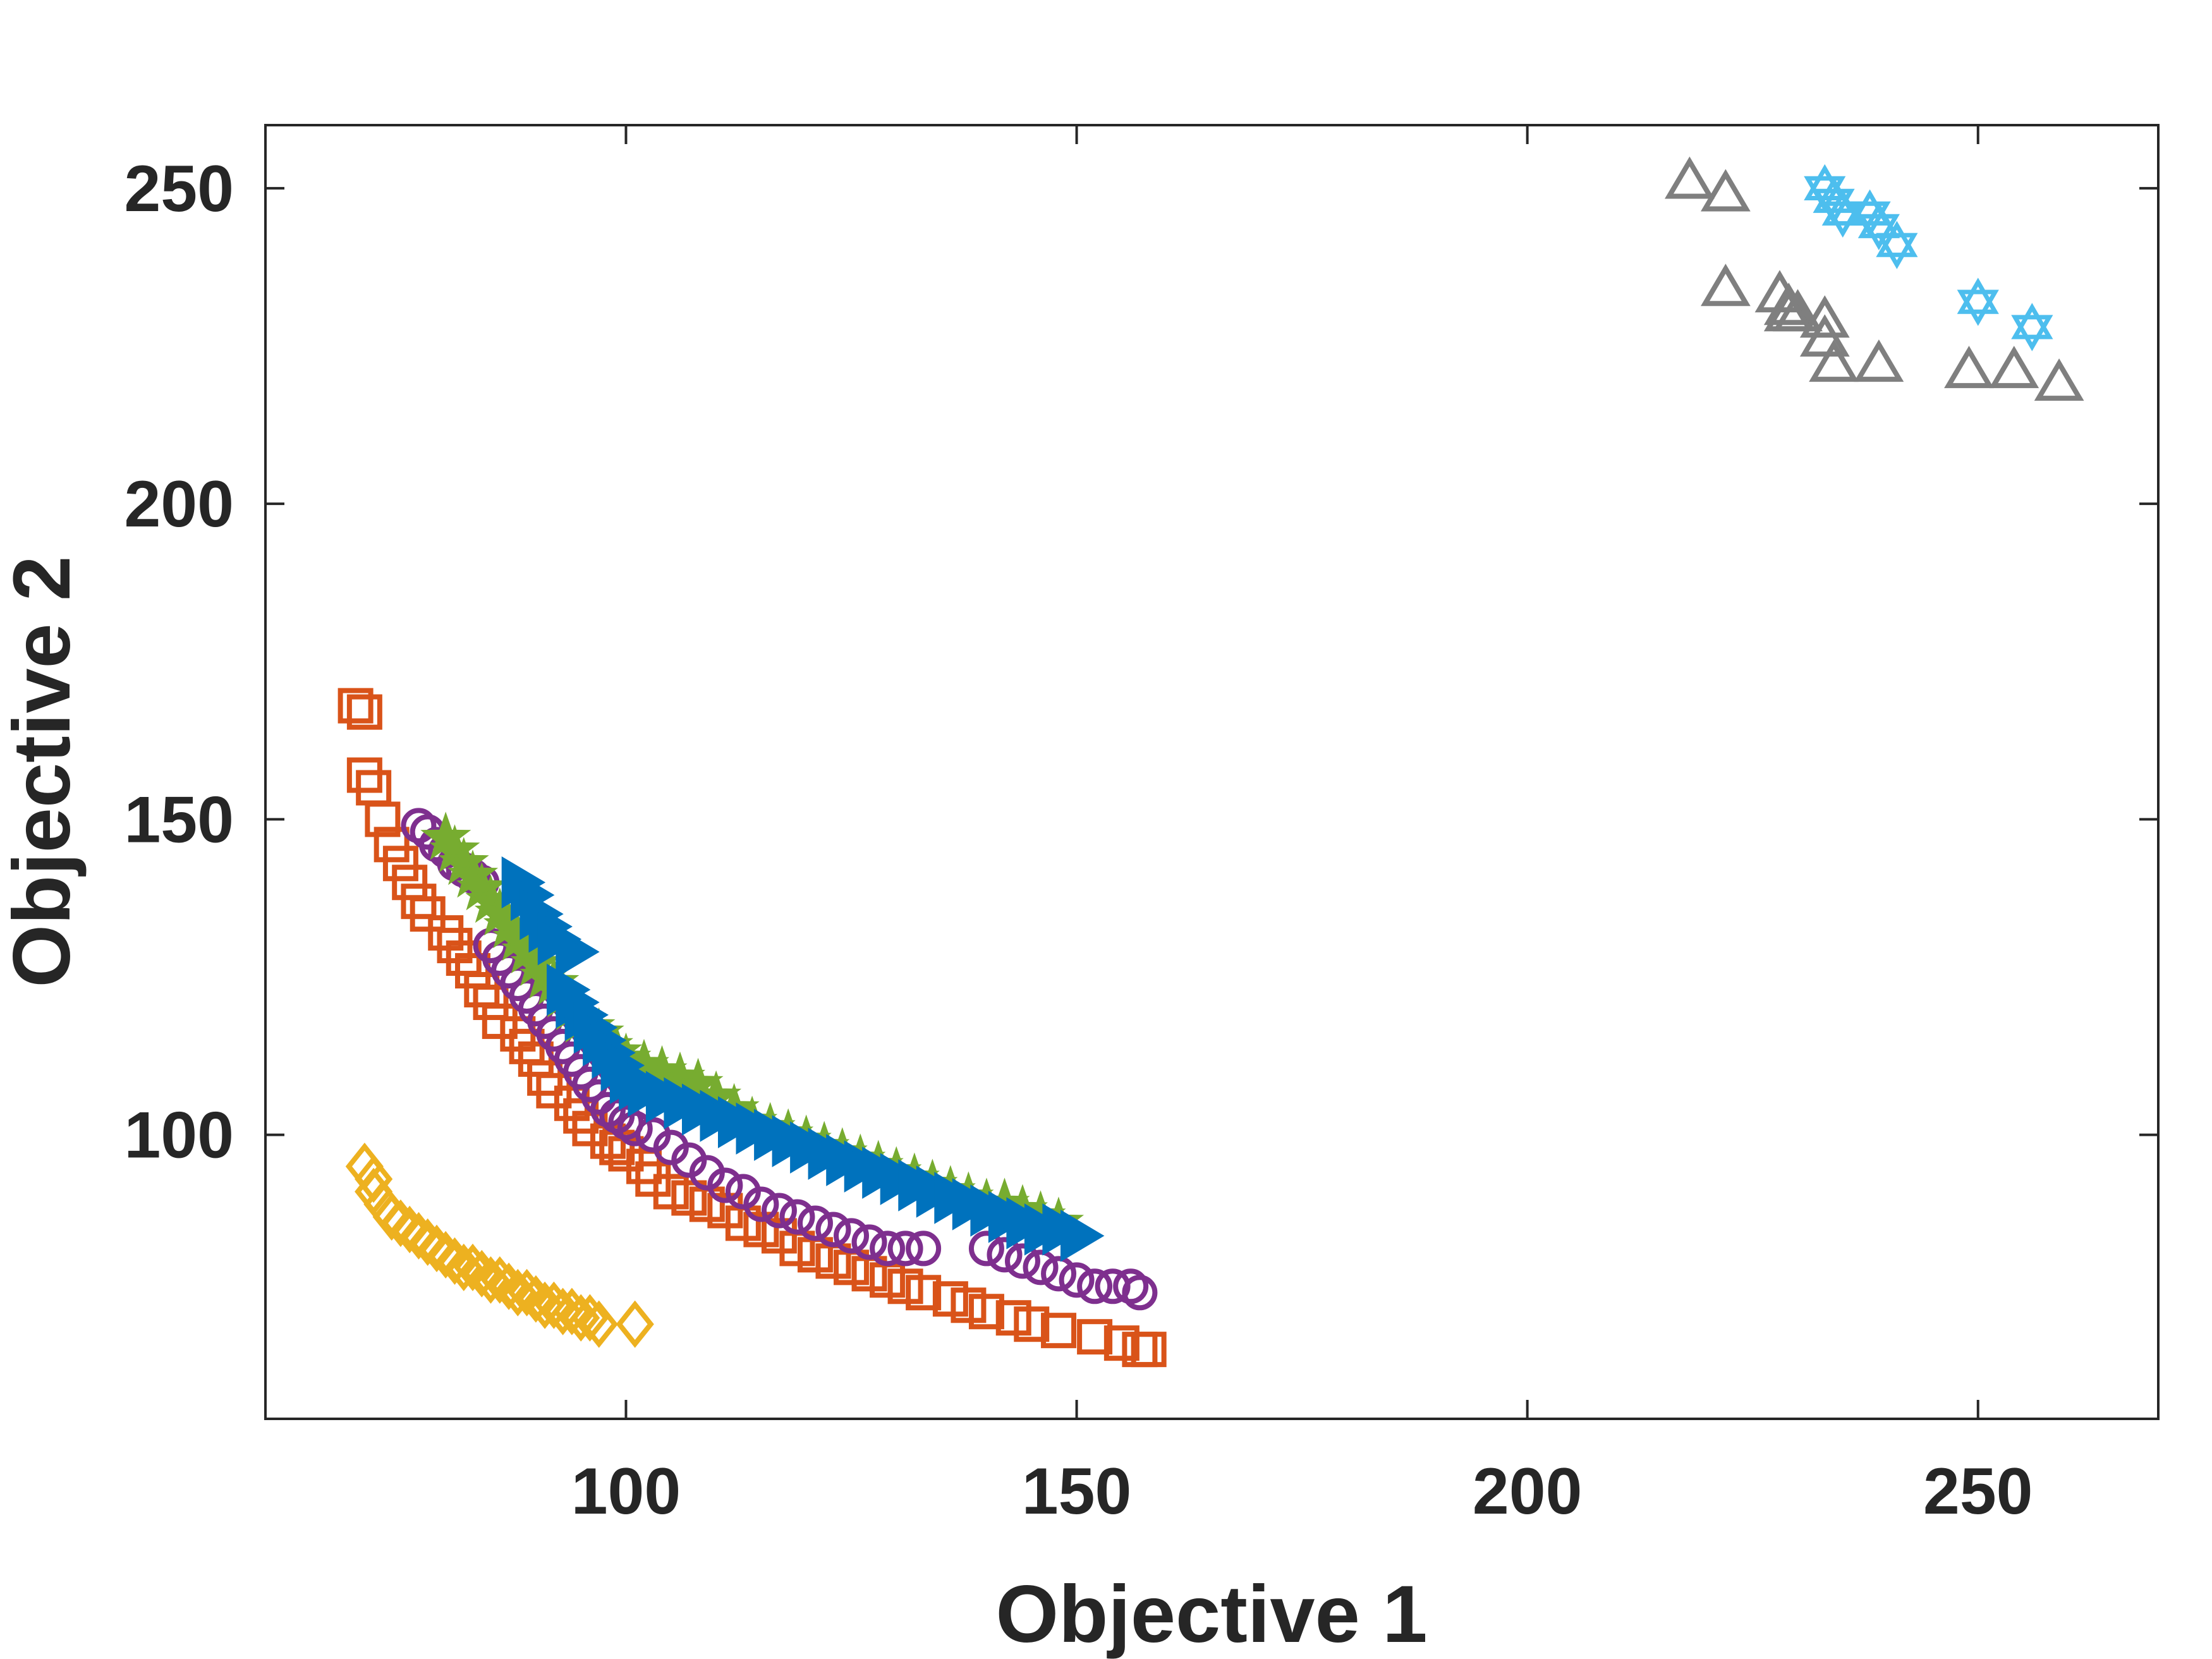  Describe the element at coordinates (1528, 1491) in the screenshot. I see `x-tick-label: 200` at that location.